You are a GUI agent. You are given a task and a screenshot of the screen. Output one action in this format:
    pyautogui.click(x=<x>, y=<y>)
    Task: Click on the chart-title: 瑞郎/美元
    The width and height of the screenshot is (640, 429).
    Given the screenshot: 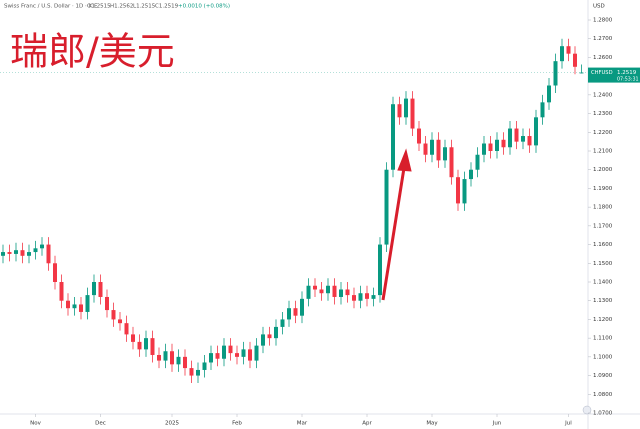 What is the action you would take?
    pyautogui.click(x=92, y=52)
    